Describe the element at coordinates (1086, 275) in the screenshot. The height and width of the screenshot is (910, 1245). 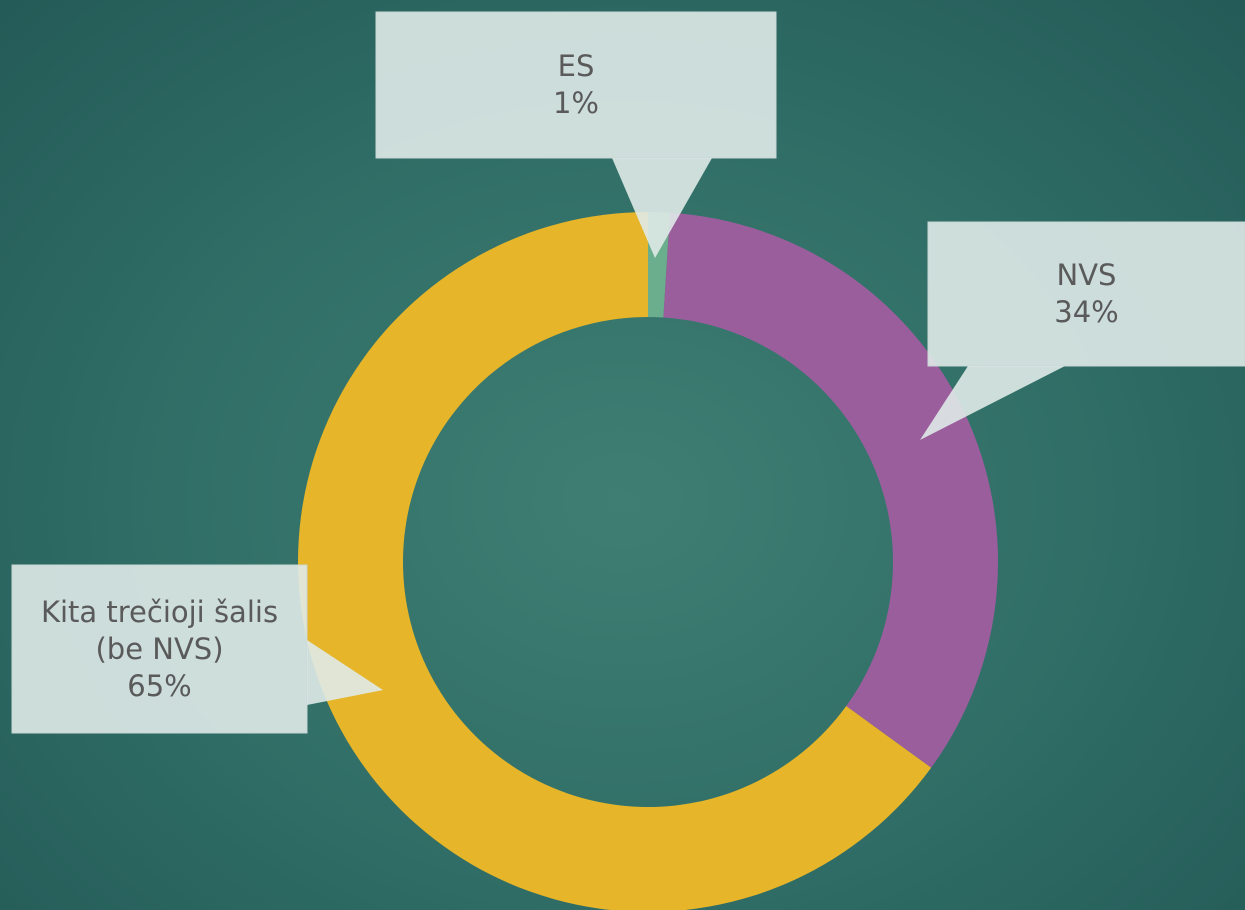
I see `category-label: NVS` at that location.